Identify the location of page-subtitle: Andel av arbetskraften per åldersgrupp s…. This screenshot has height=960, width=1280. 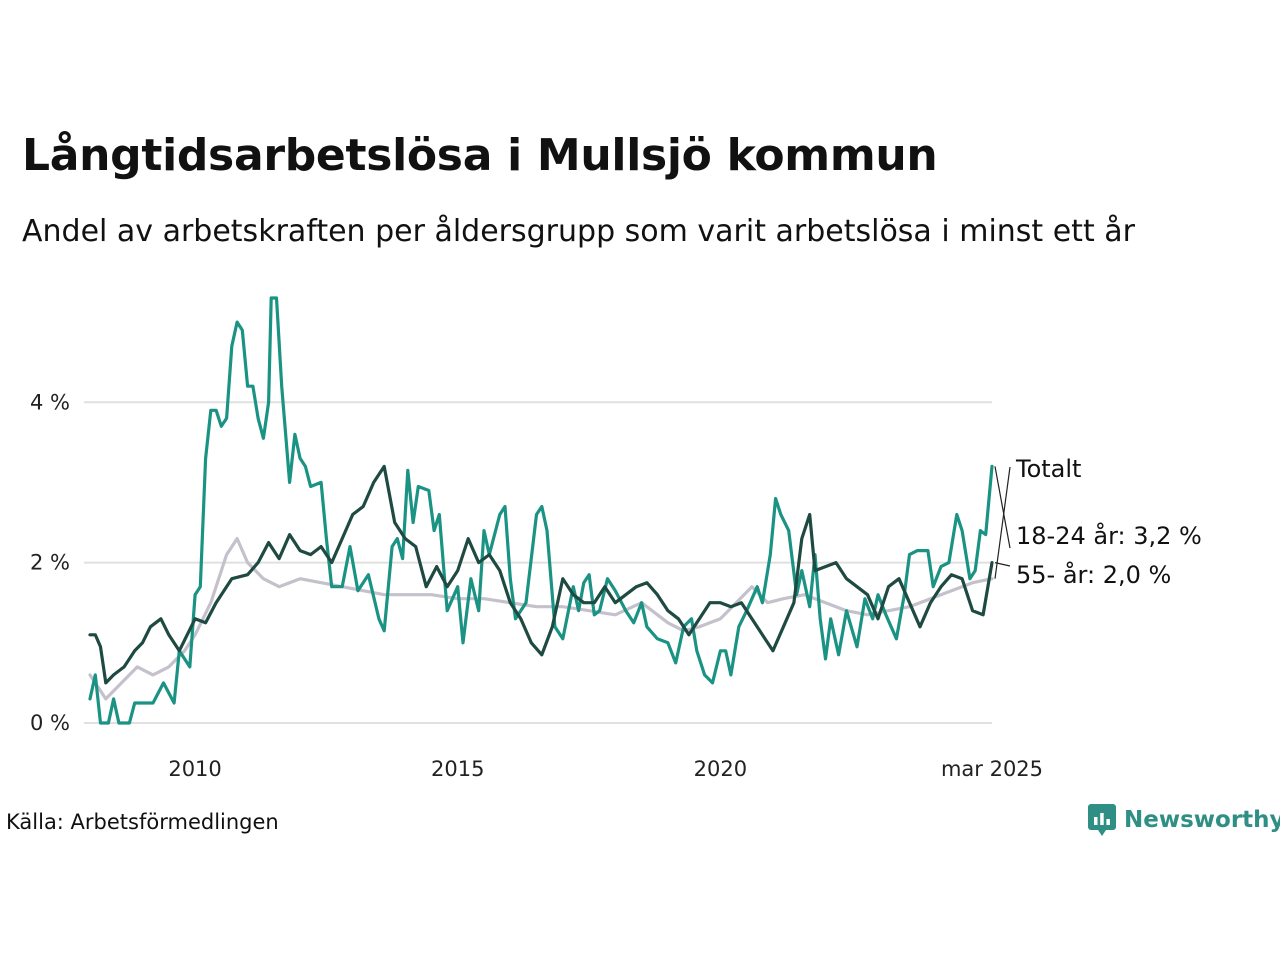
(578, 231).